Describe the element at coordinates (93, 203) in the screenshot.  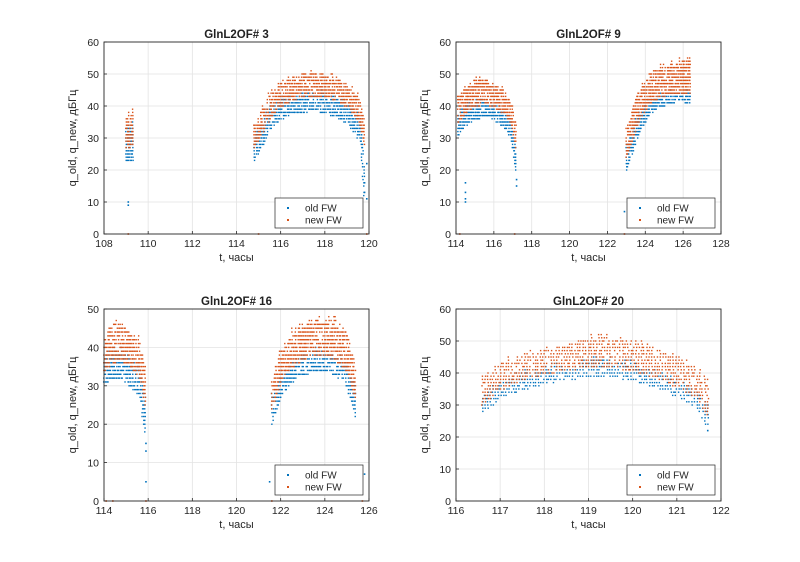
I see `y-tick-label: 10` at that location.